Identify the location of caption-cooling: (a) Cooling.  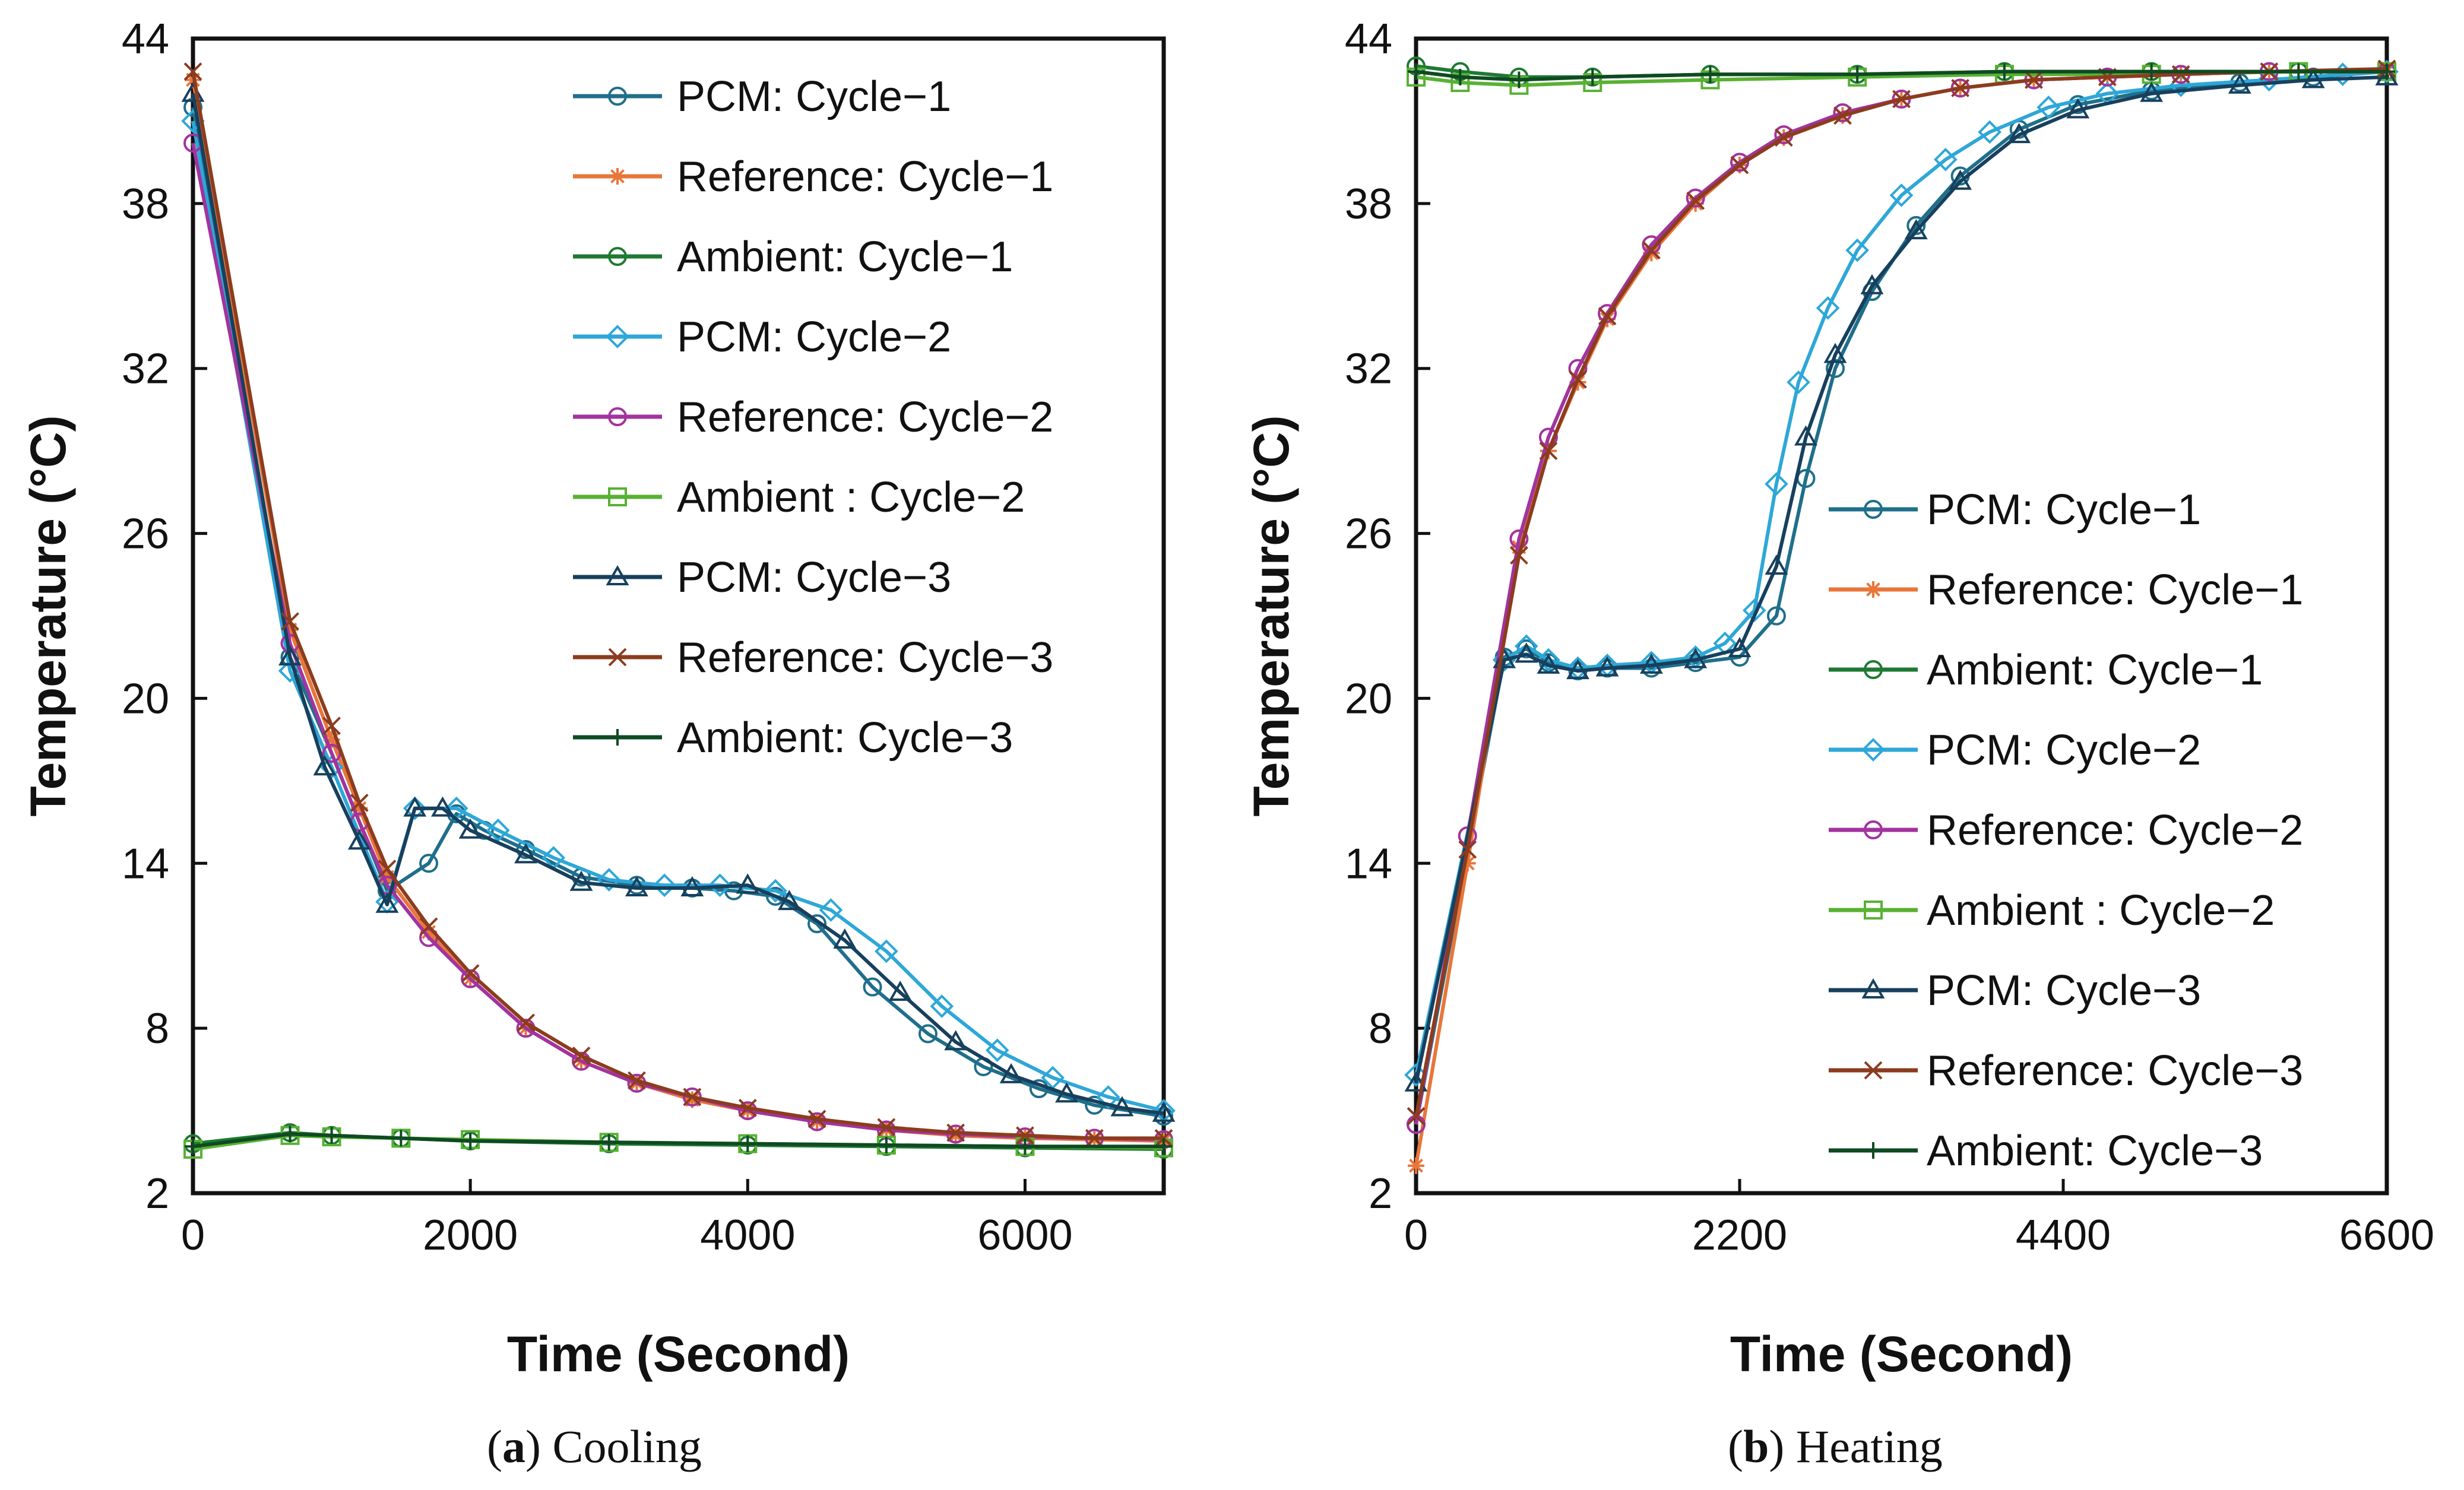
(594, 1446).